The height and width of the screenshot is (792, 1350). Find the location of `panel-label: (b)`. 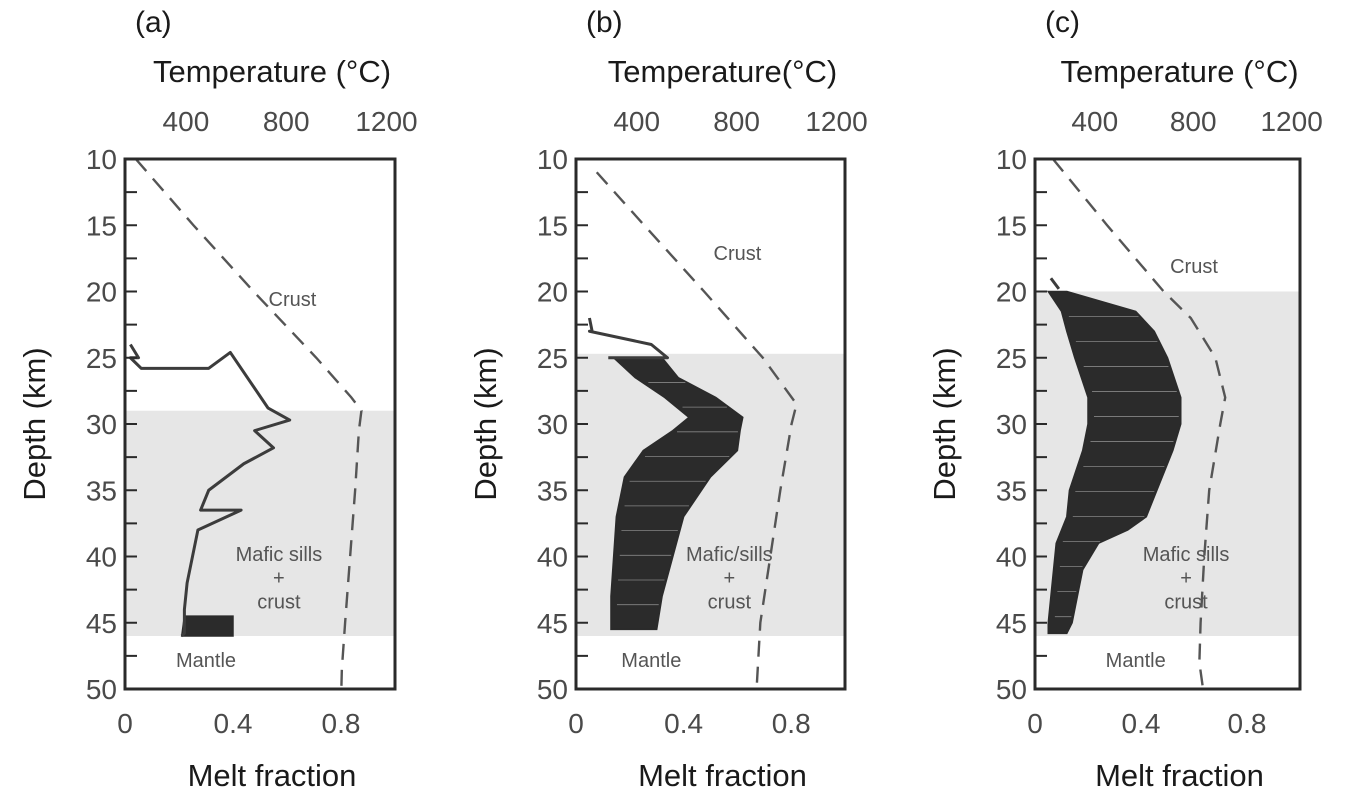

panel-label: (b) is located at coordinates (604, 22).